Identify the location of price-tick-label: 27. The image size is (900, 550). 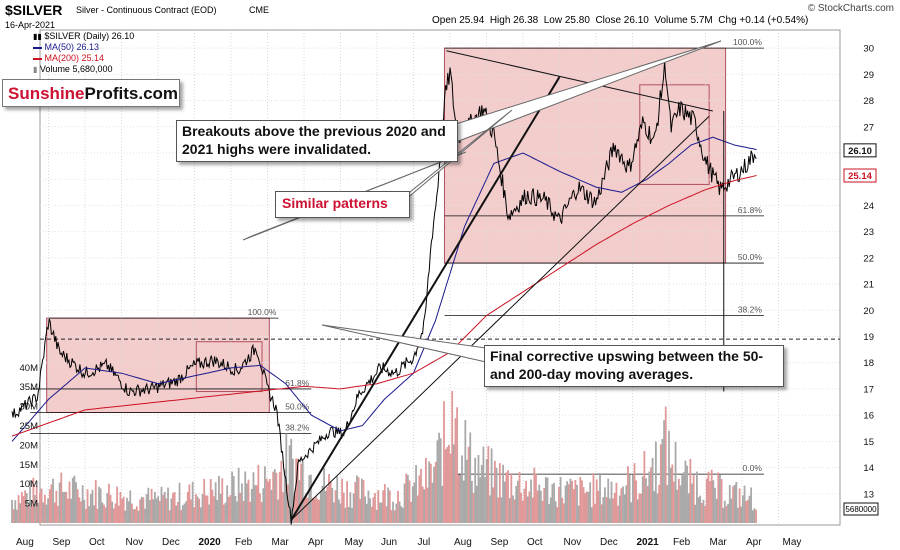
(868, 127).